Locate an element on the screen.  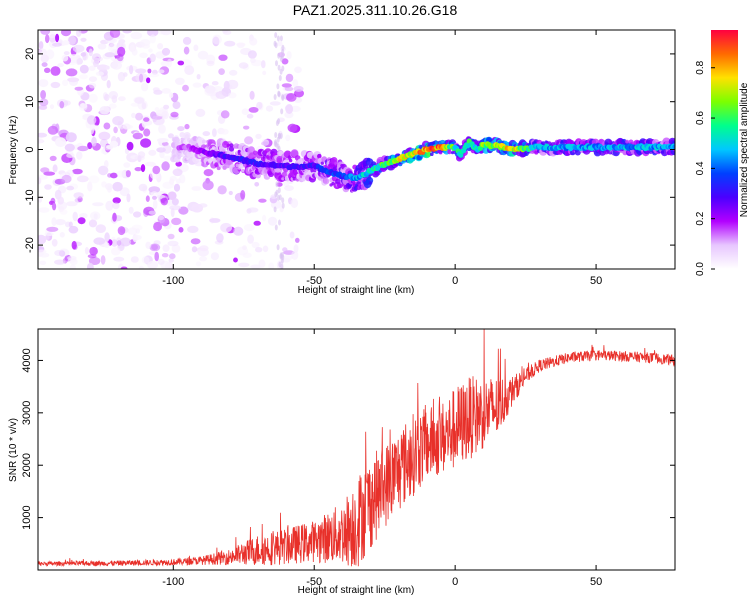
y-tick-label: 4000 is located at coordinates (27, 360).